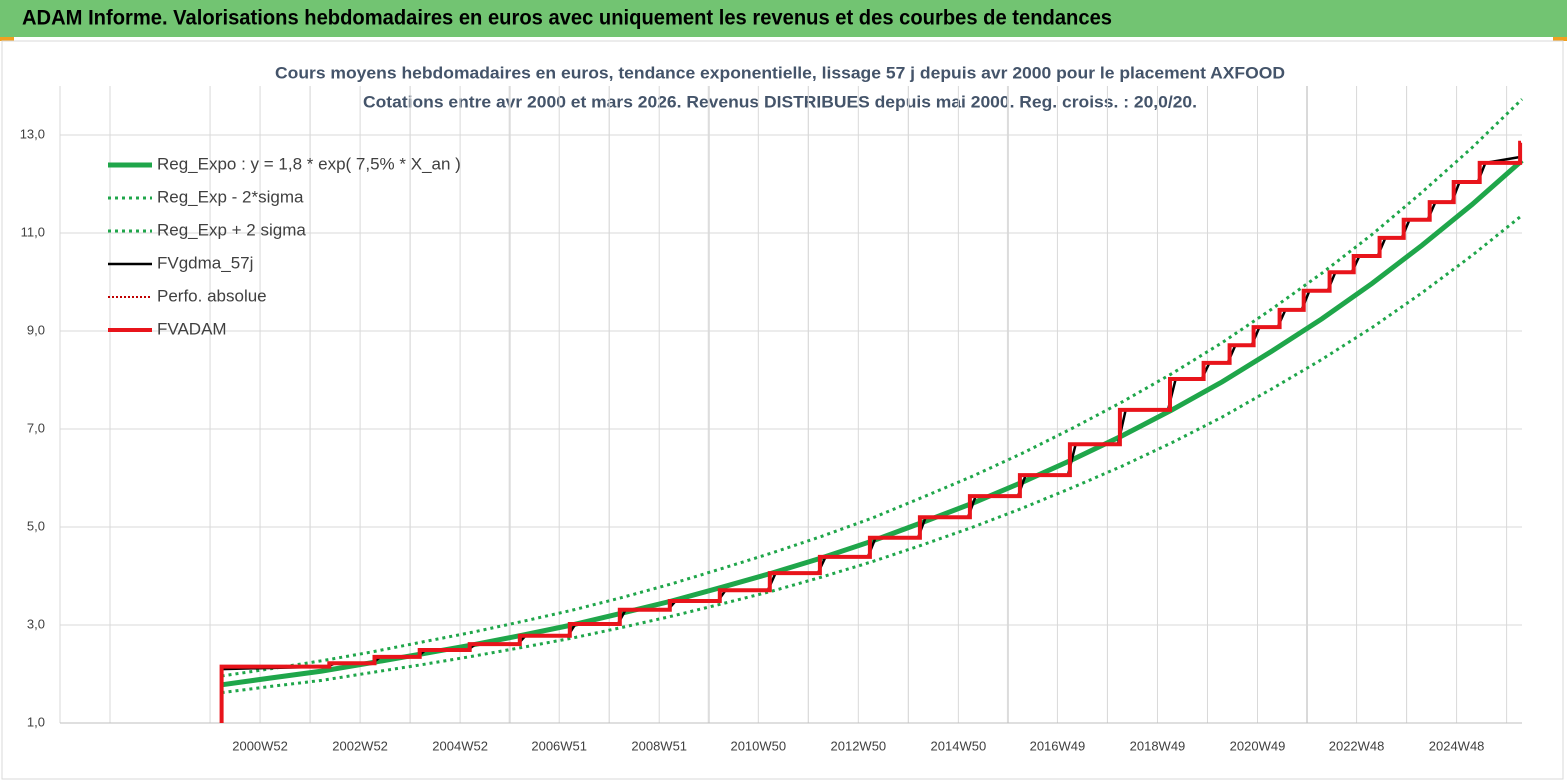 Image resolution: width=1567 pixels, height=783 pixels. What do you see at coordinates (212, 295) in the screenshot?
I see `legend-label: Perfo. absolue` at bounding box center [212, 295].